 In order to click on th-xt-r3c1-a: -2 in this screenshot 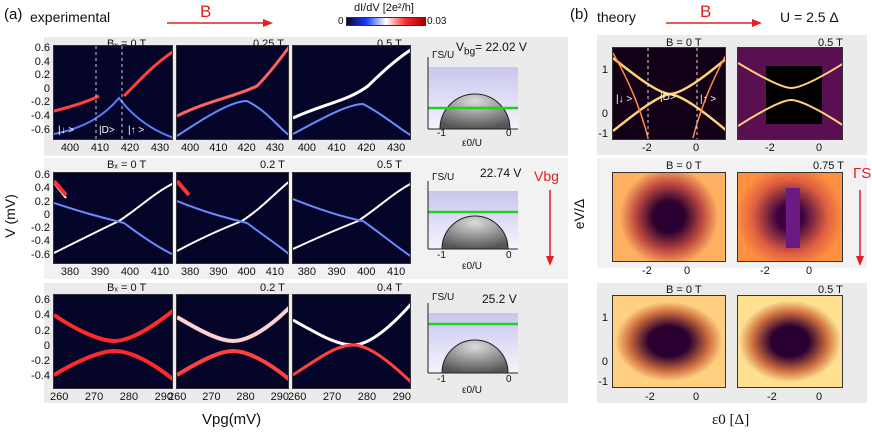, I will do `click(650, 397)`.